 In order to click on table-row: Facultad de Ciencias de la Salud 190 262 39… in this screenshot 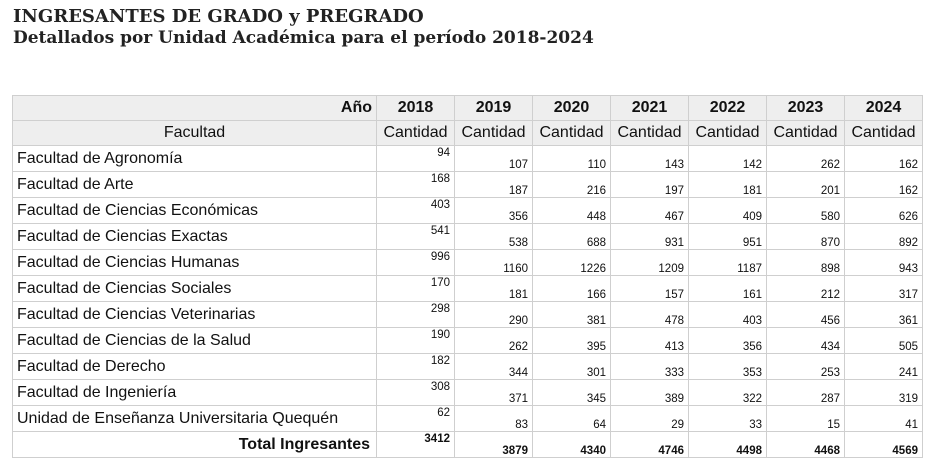, I will do `click(467, 340)`.